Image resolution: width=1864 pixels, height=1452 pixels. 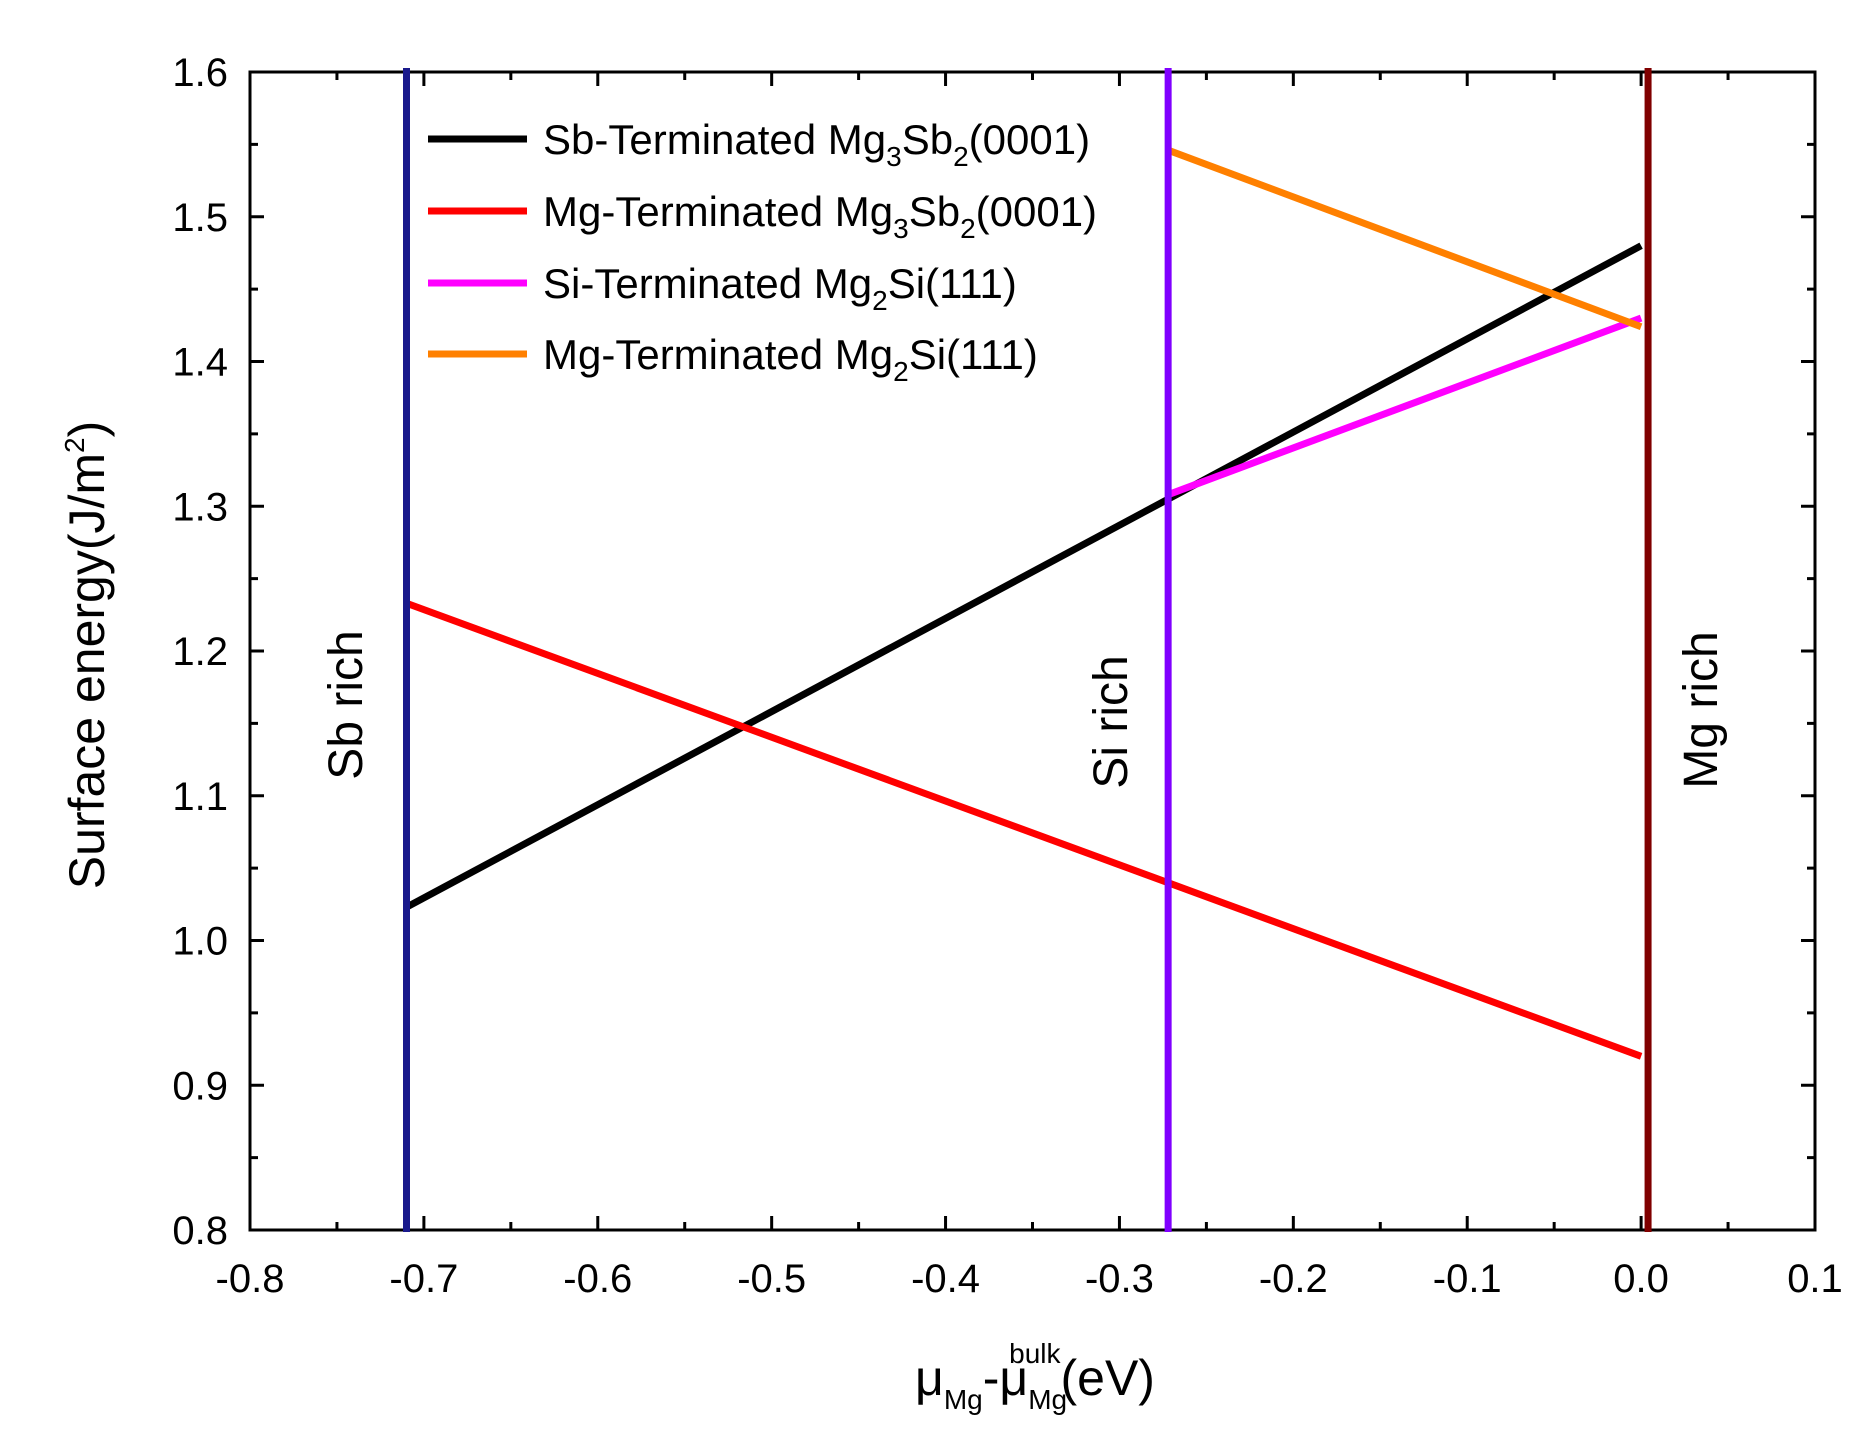 I want to click on y-tick-label: 1.2, so click(x=200, y=652).